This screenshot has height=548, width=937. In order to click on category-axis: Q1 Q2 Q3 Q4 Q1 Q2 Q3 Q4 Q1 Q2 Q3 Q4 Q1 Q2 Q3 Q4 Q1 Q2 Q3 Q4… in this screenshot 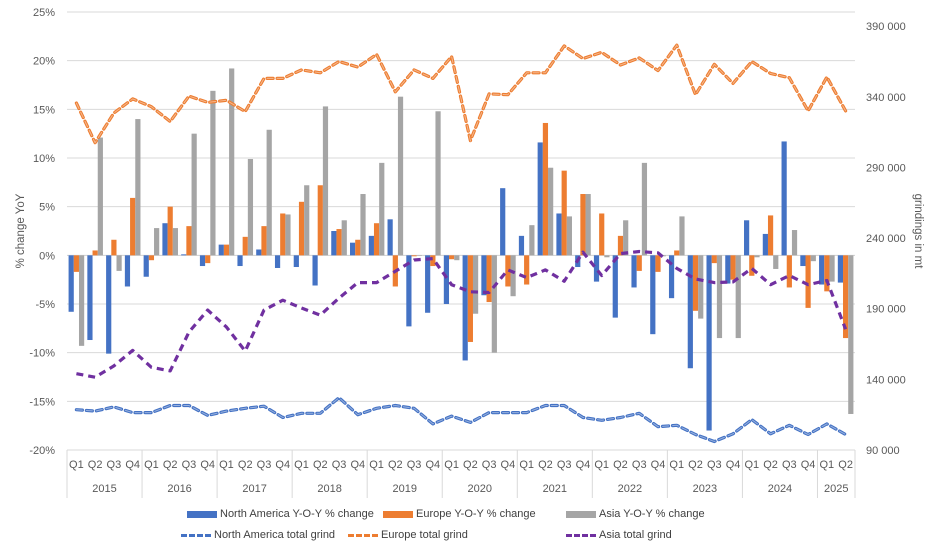, I will do `click(461, 474)`.